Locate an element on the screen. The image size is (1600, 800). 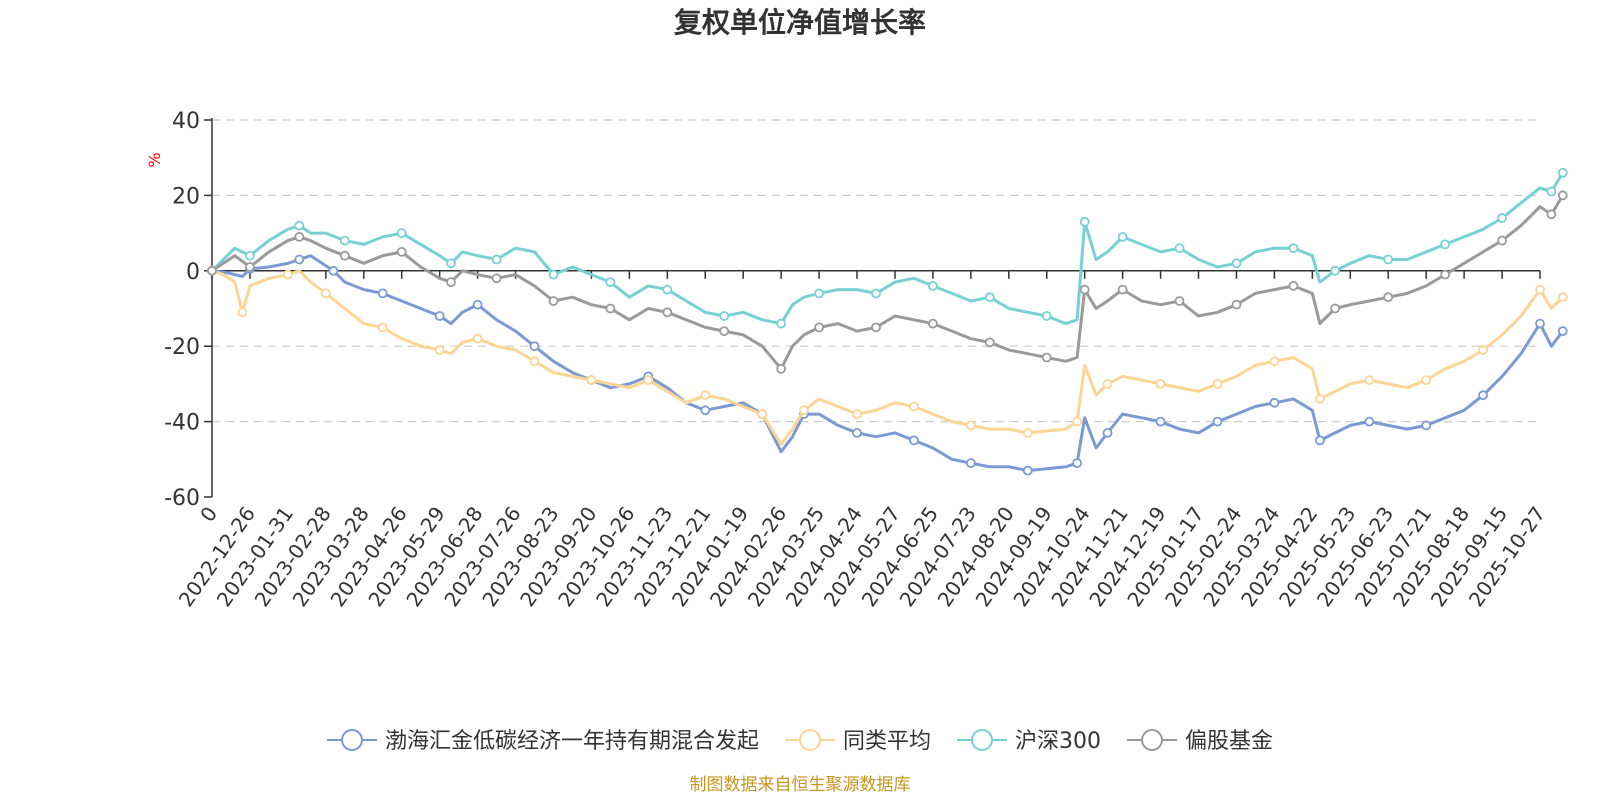
y-tick-label: -40 is located at coordinates (182, 423).